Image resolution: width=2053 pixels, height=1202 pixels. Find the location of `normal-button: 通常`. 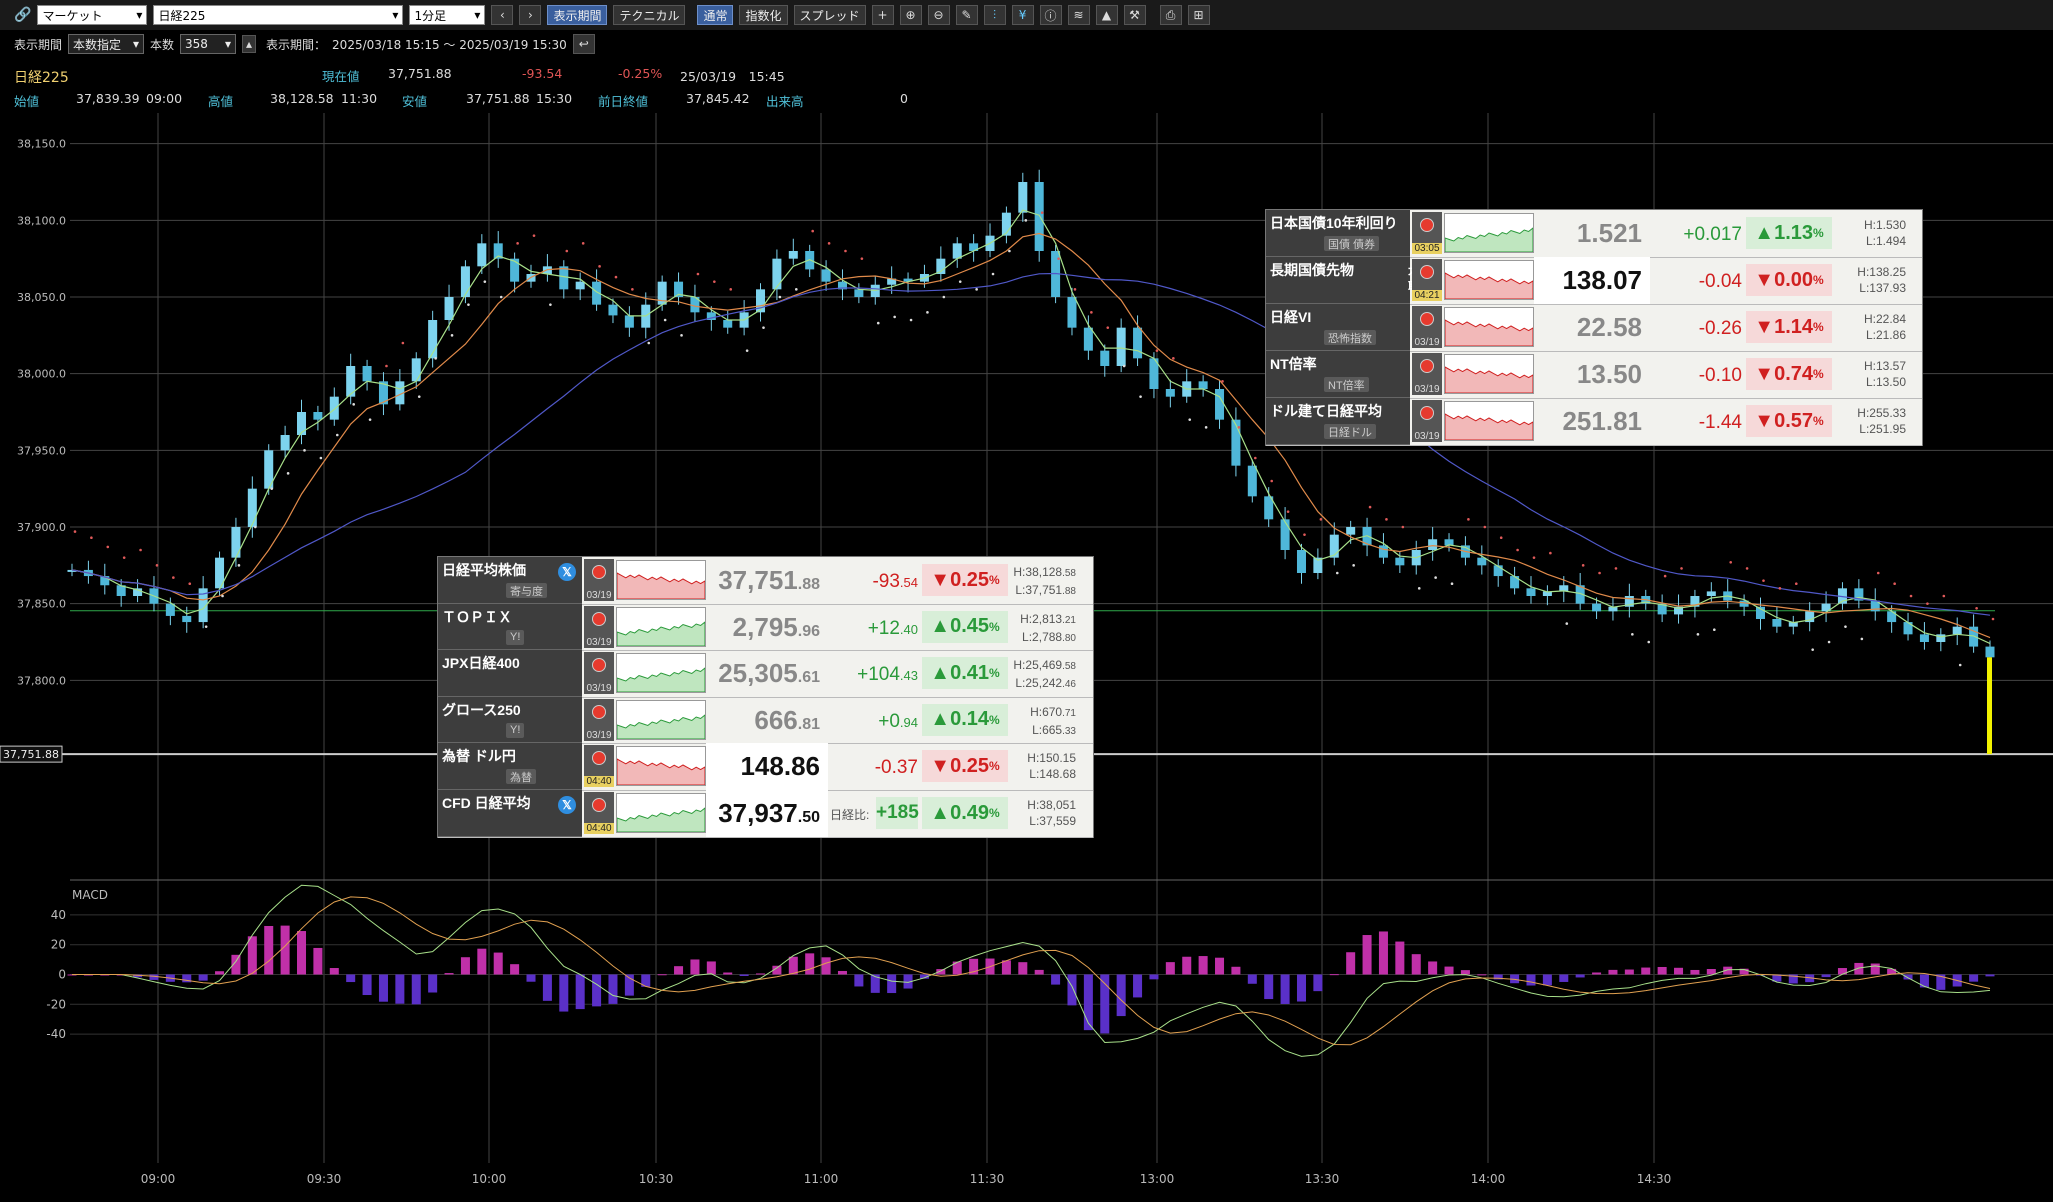

normal-button: 通常 is located at coordinates (715, 15).